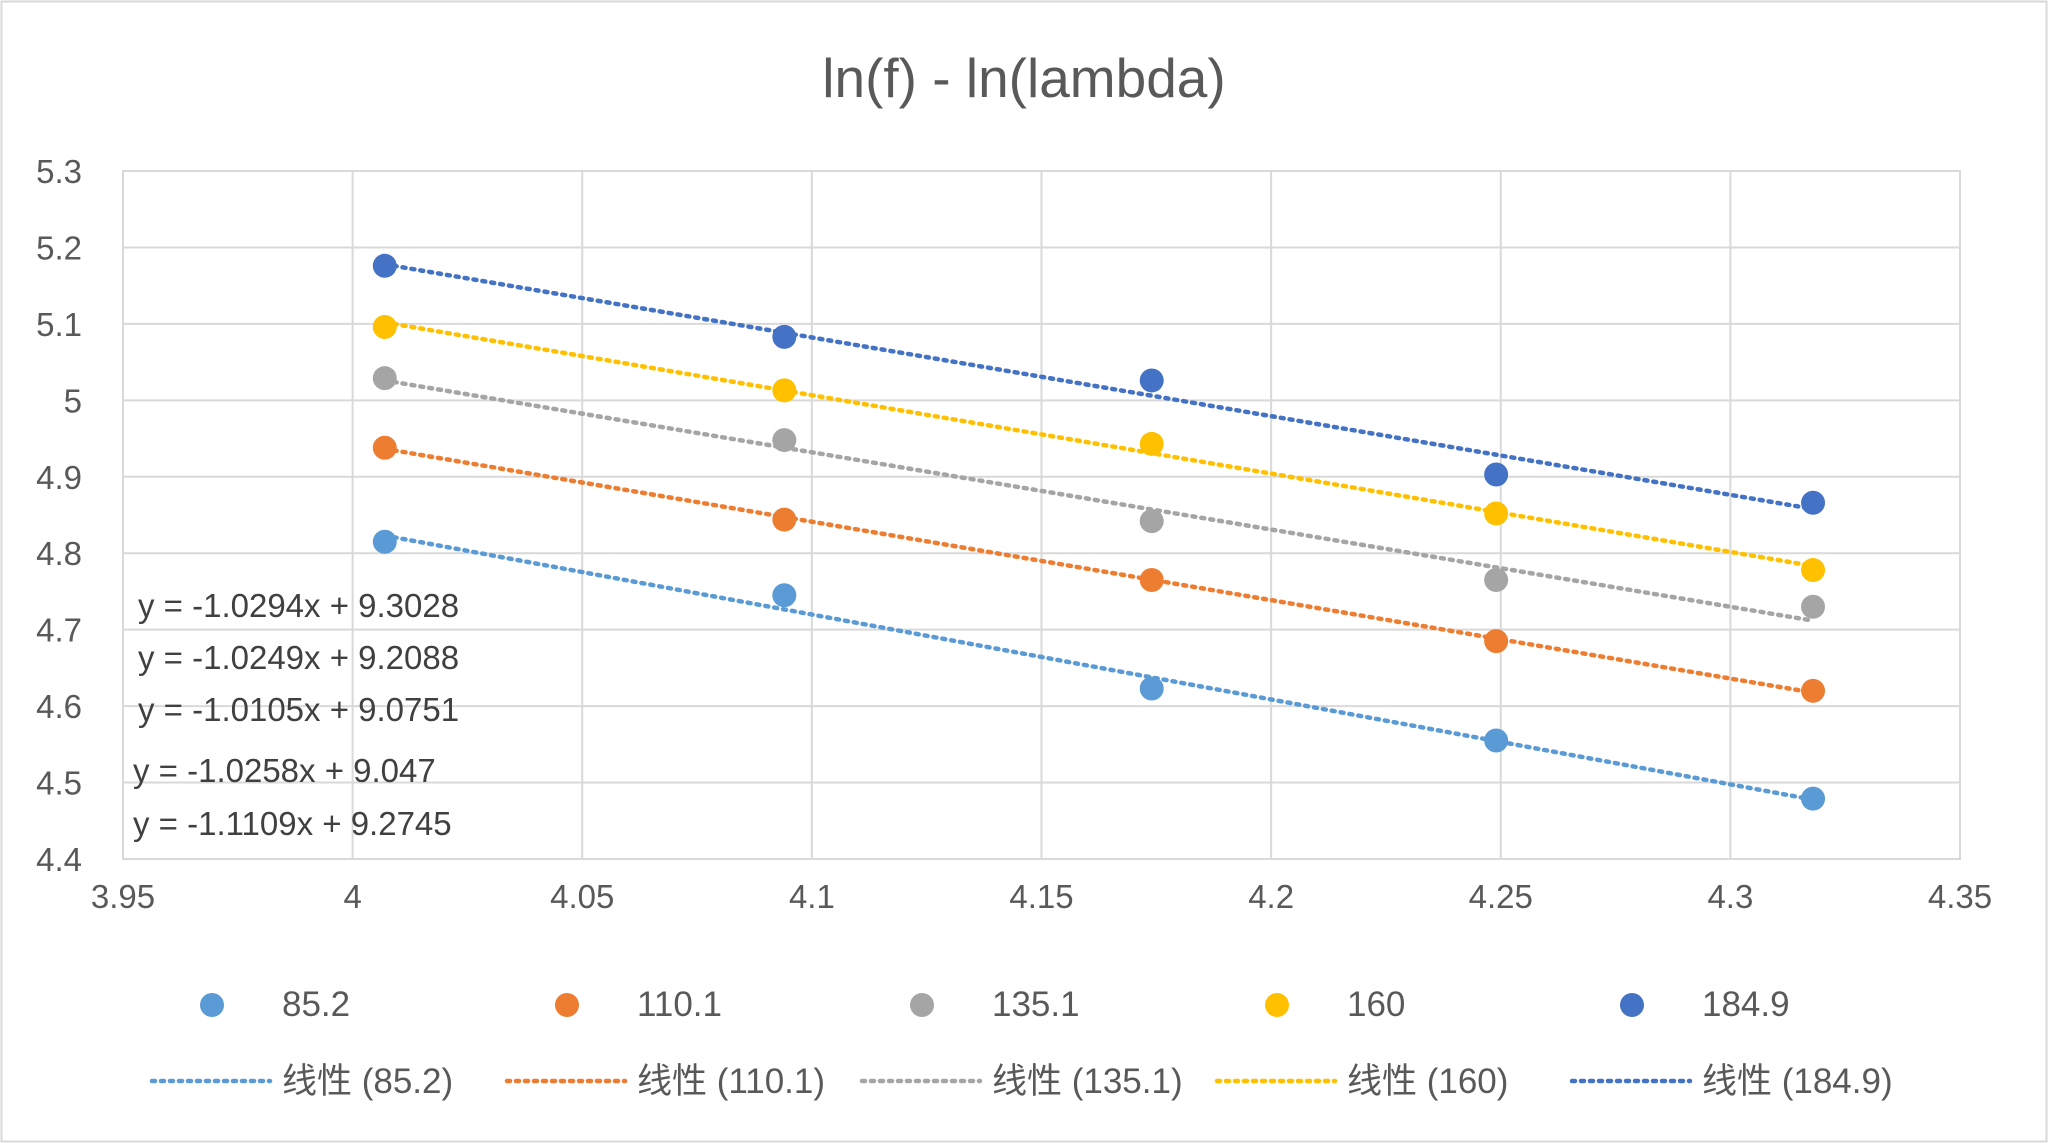 The width and height of the screenshot is (2048, 1143). What do you see at coordinates (59, 324) in the screenshot?
I see `y-tick-label: 5.1` at bounding box center [59, 324].